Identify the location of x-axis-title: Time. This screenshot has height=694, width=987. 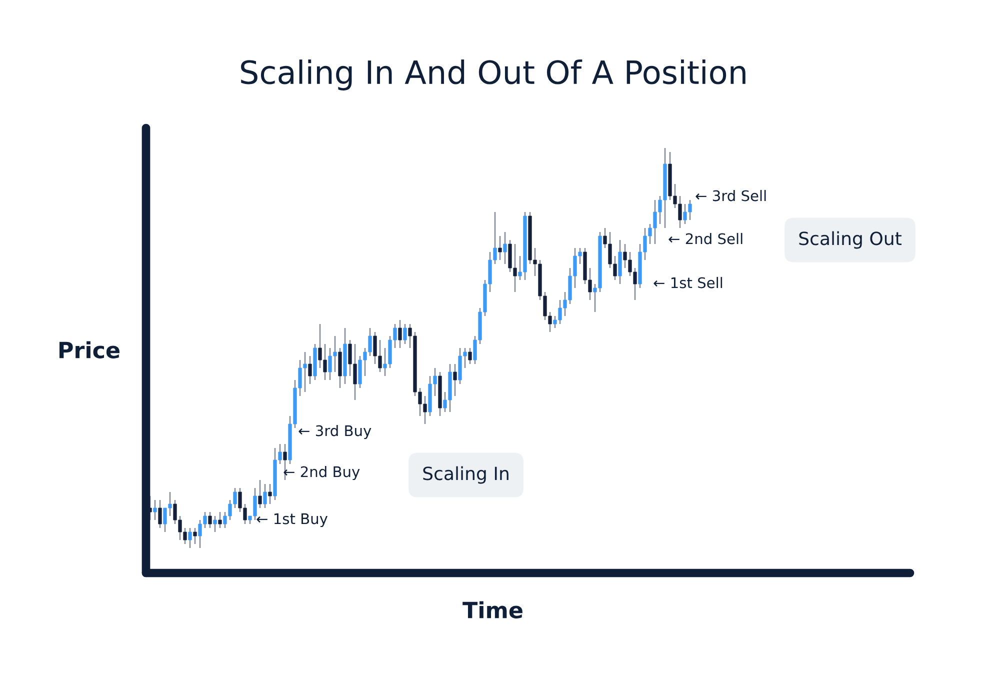
(492, 609).